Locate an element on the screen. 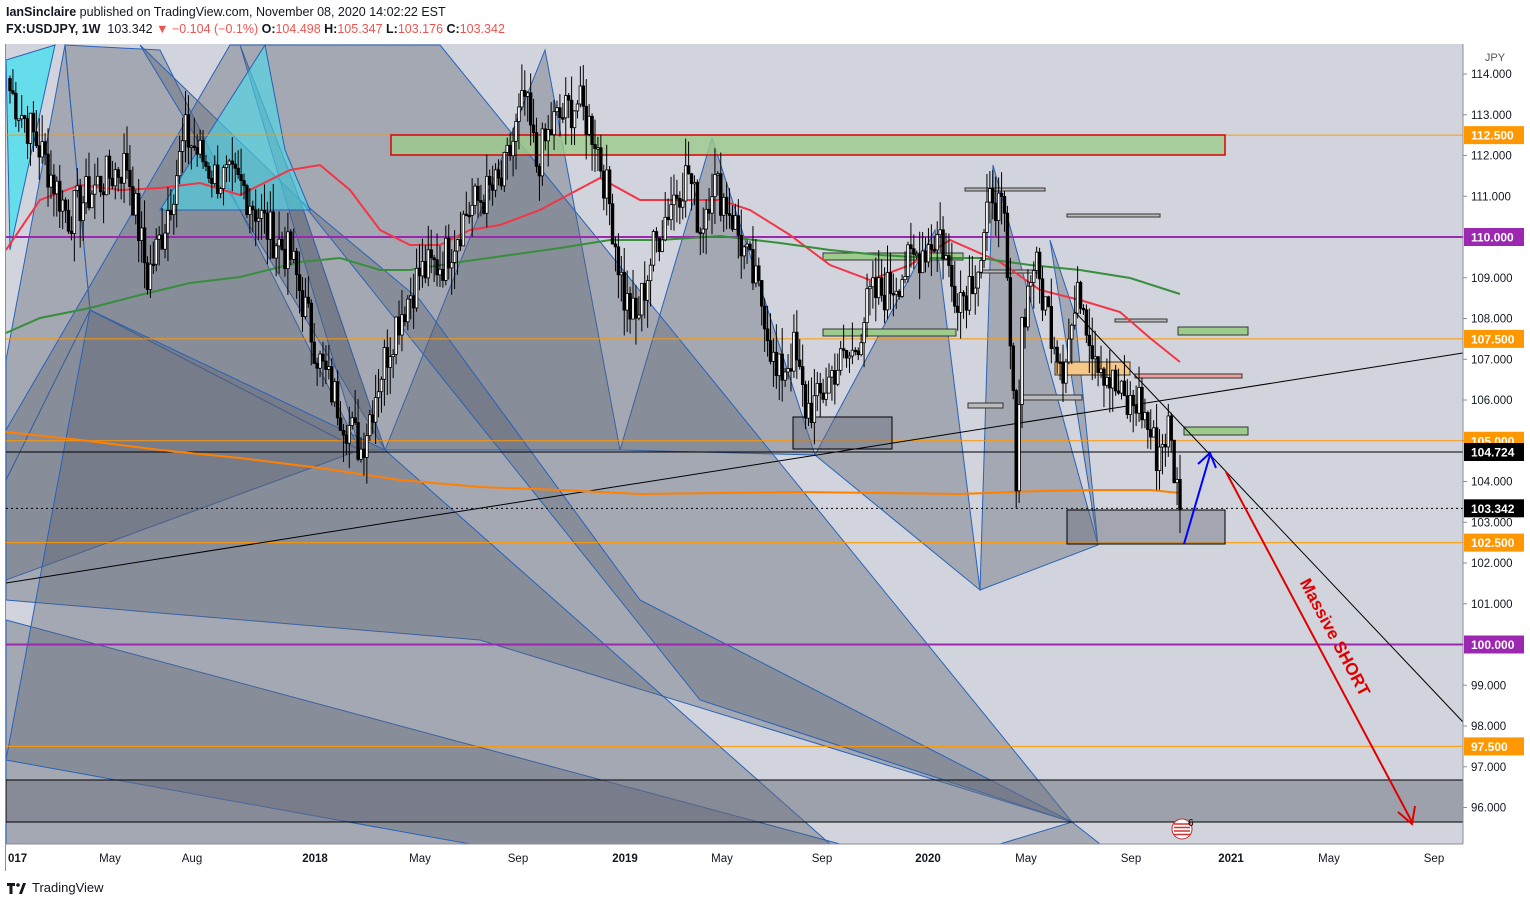  target-box is located at coordinates (1146, 527).